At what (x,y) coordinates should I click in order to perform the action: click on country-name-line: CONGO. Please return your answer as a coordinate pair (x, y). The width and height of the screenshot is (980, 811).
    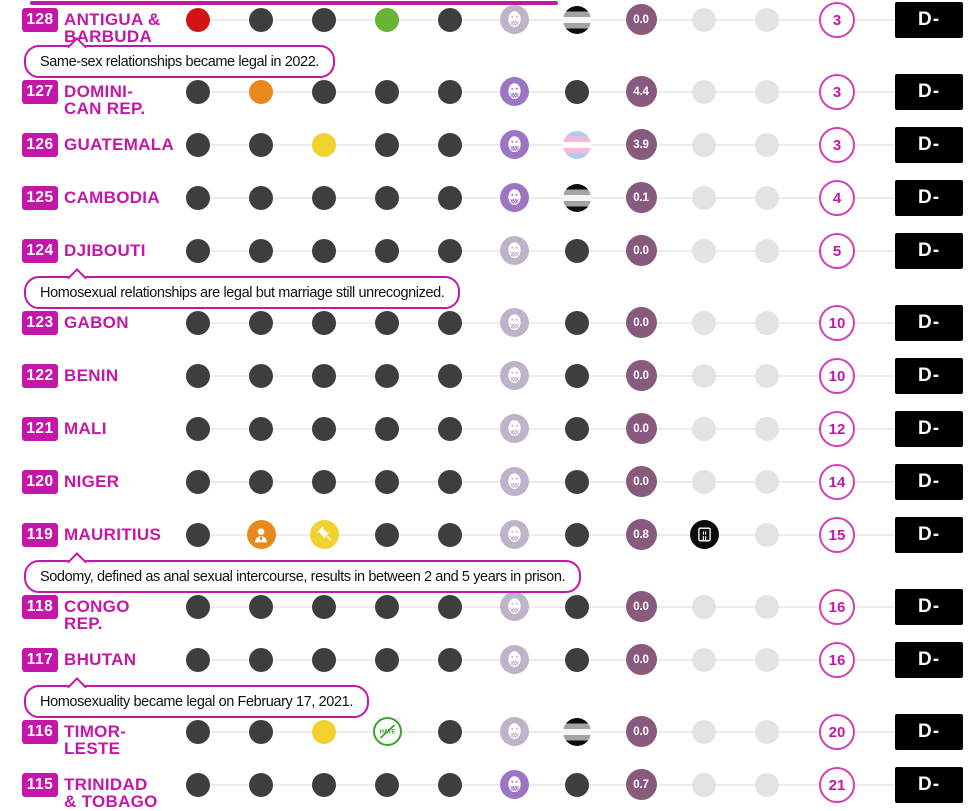
    Looking at the image, I should click on (97, 606).